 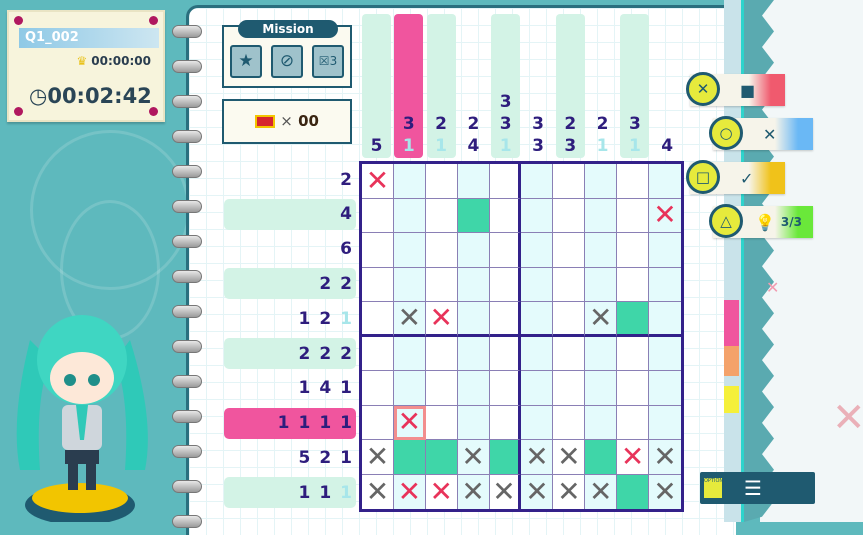 What do you see at coordinates (290, 179) in the screenshot?
I see `row-clue: 2` at bounding box center [290, 179].